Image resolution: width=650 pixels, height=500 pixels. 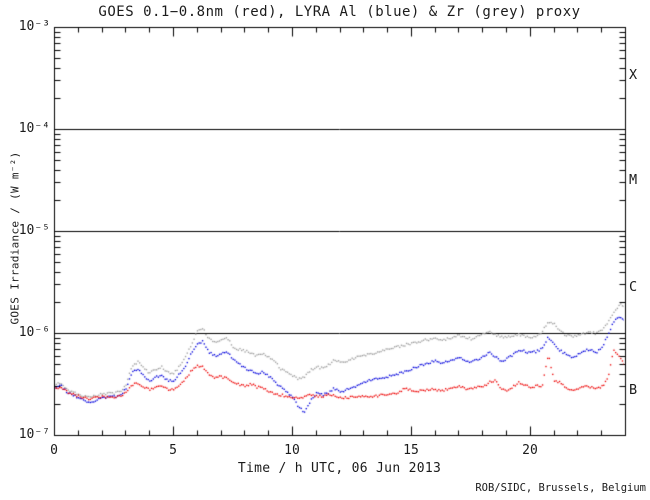 I want to click on x-axis-label: Time / h UTC, 06 Jun 2013, so click(x=339, y=468).